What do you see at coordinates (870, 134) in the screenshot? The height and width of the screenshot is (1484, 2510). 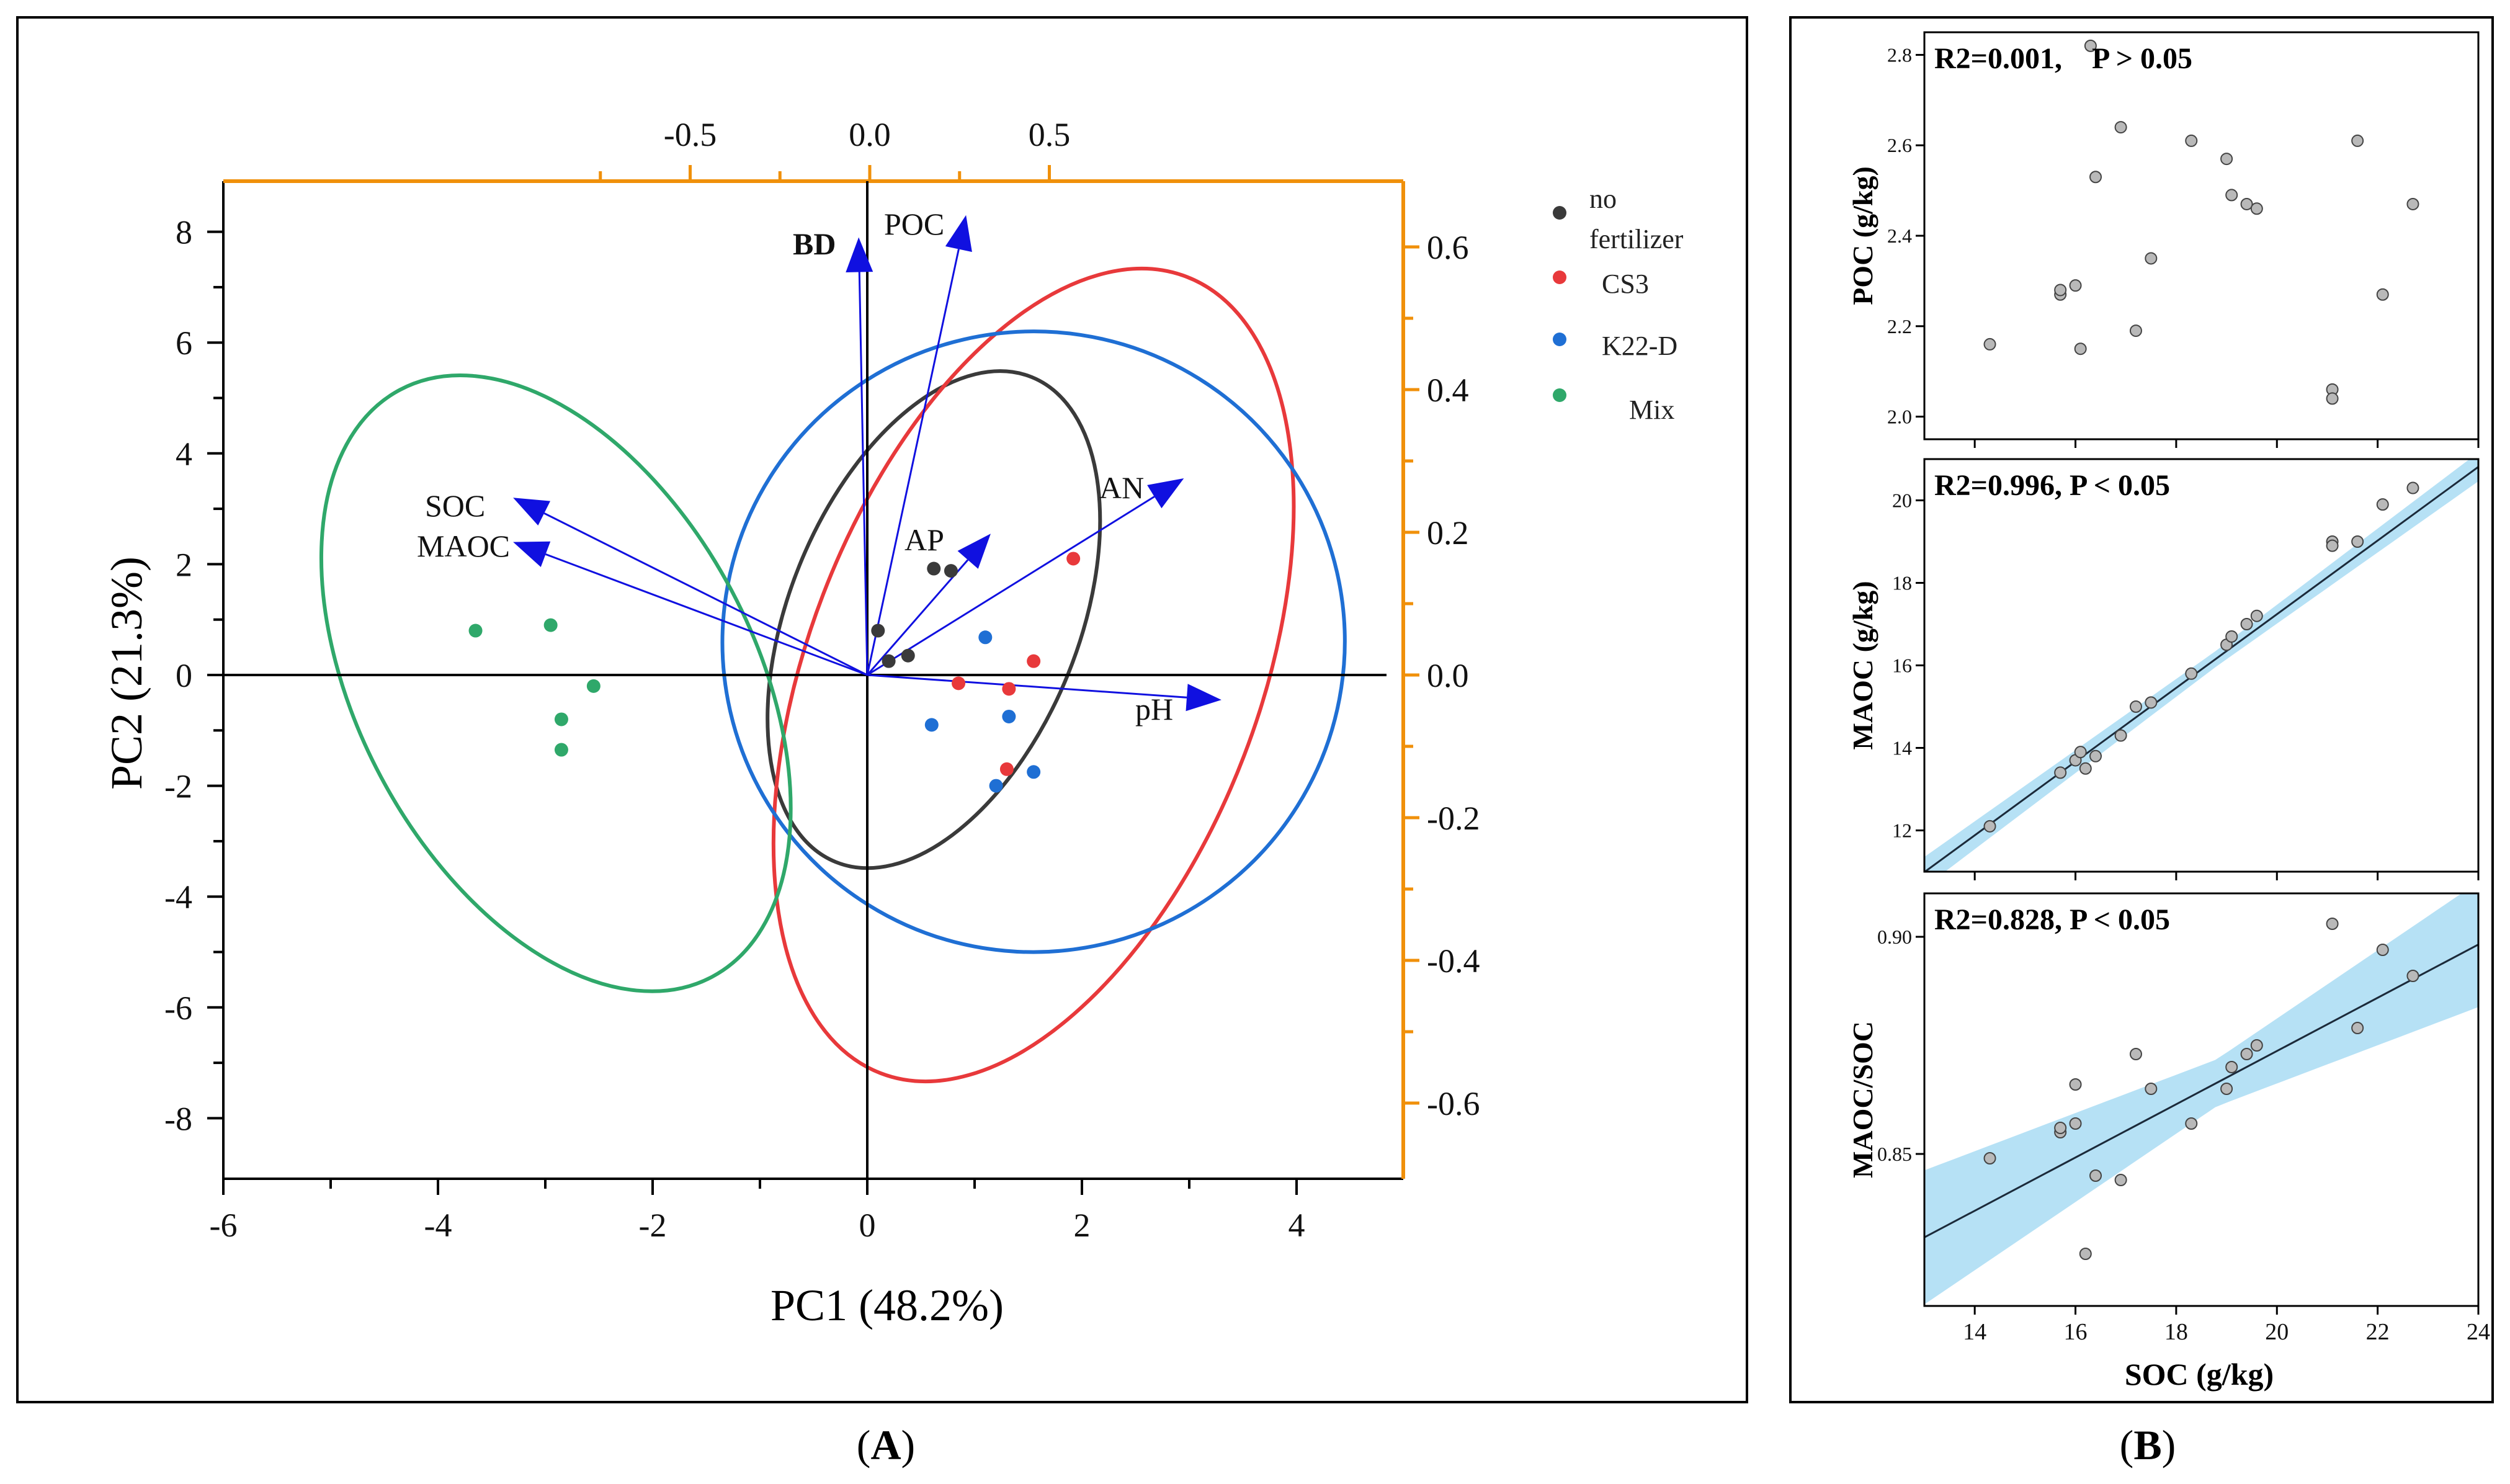 I see `top-tick-label: 0.0` at bounding box center [870, 134].